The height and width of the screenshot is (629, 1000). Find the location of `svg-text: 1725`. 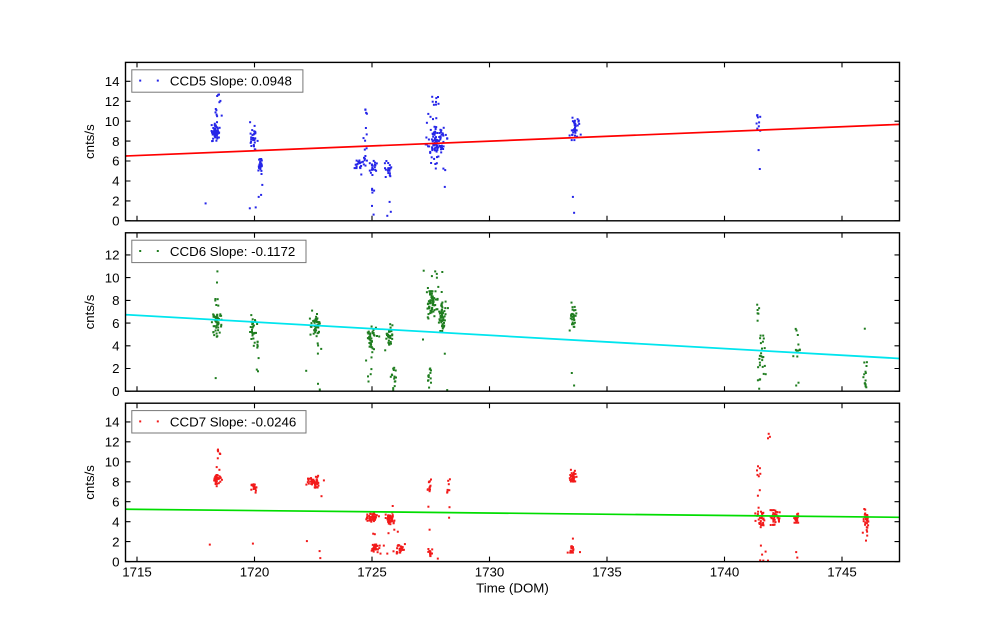

svg-text: 1725 is located at coordinates (372, 571).